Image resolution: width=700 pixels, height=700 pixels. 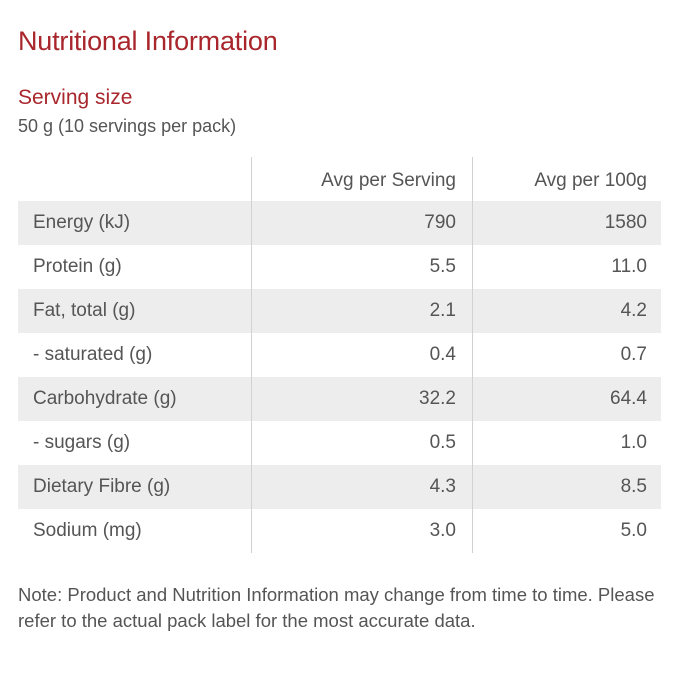 What do you see at coordinates (82, 222) in the screenshot?
I see `nutrient-label: Energy (kJ)` at bounding box center [82, 222].